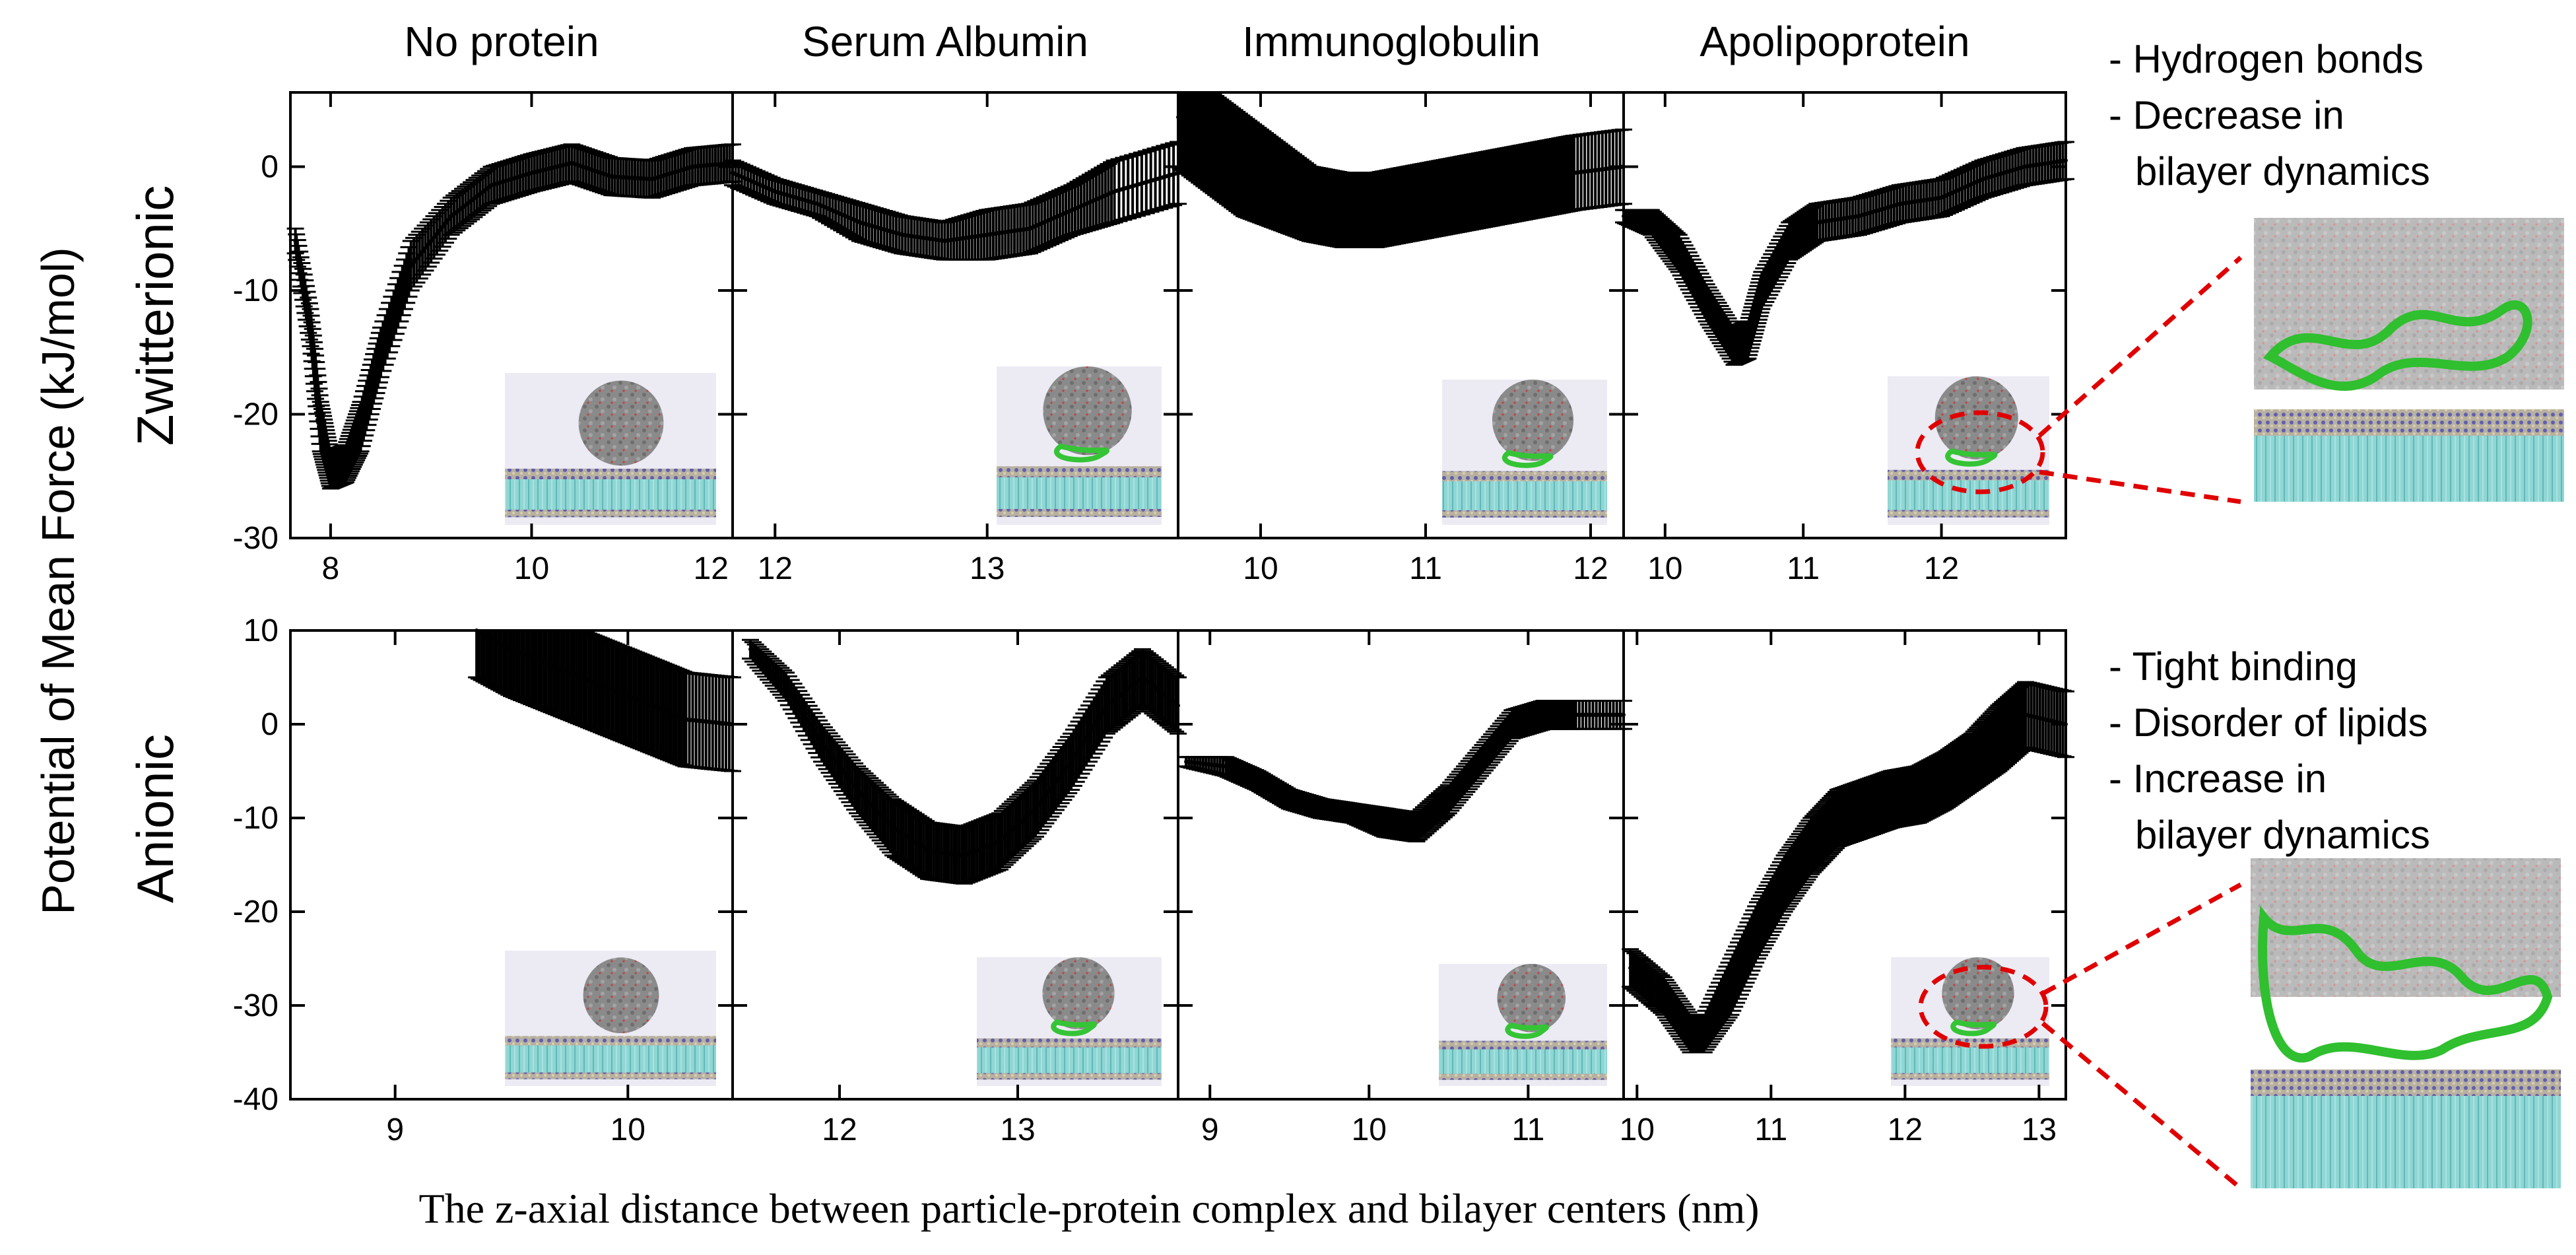 The image size is (2576, 1255). What do you see at coordinates (2233, 666) in the screenshot?
I see `annotation-bottom-line-1: - Tight binding` at bounding box center [2233, 666].